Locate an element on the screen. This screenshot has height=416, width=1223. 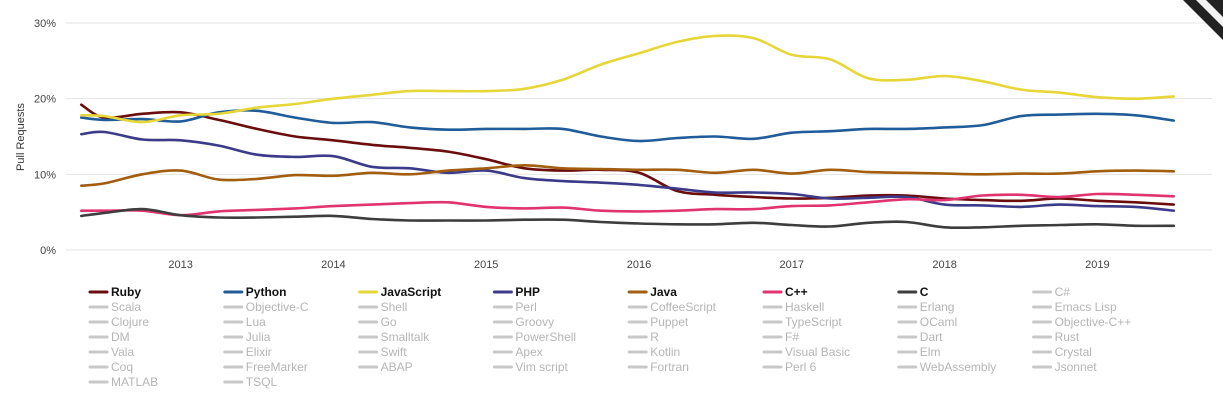
legend-item-clojure: Clojure is located at coordinates (118, 322).